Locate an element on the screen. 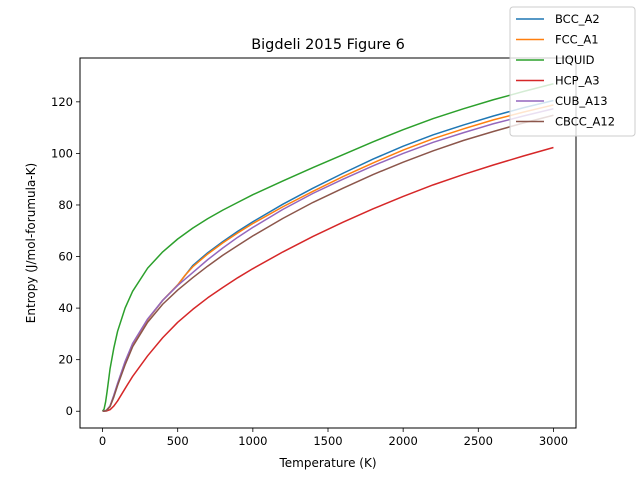 Image resolution: width=640 pixels, height=480 pixels. legend-label-cbcc_a12: CBCC_A12 is located at coordinates (585, 122).